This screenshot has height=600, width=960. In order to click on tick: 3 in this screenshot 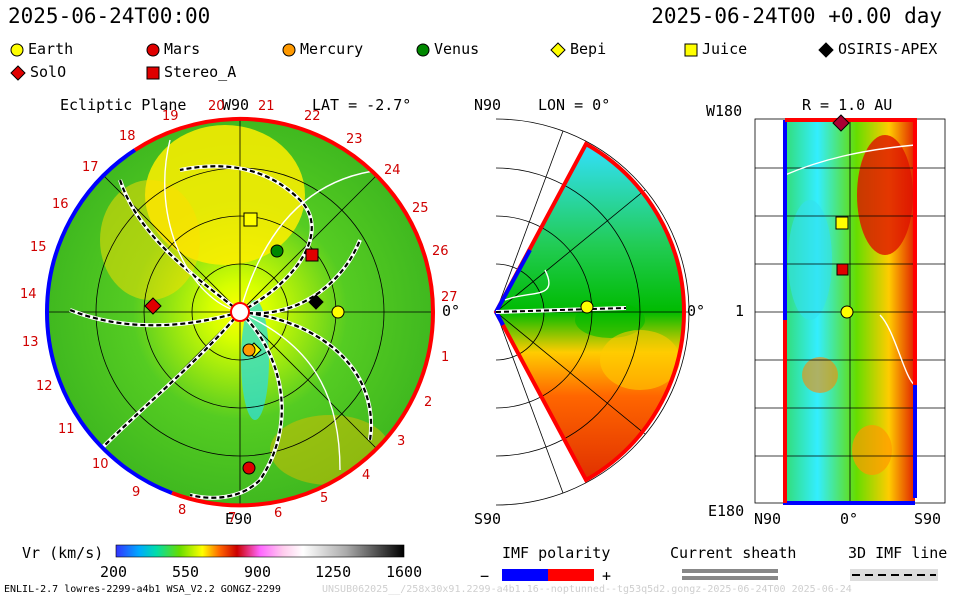, I will do `click(401, 441)`.